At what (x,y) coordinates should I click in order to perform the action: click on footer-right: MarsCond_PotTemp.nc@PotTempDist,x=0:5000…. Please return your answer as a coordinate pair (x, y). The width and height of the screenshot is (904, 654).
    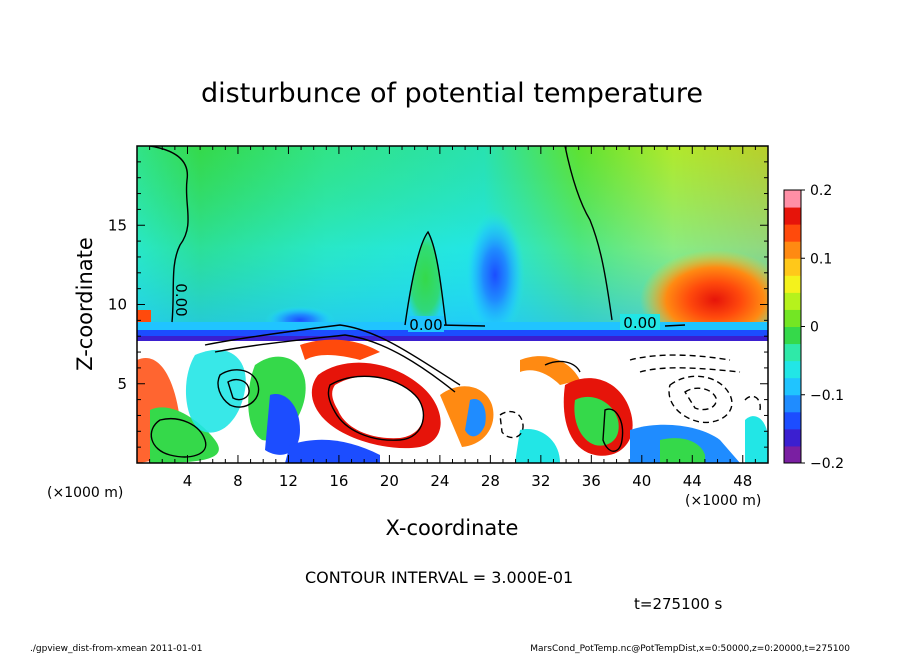
    Looking at the image, I should click on (690, 649).